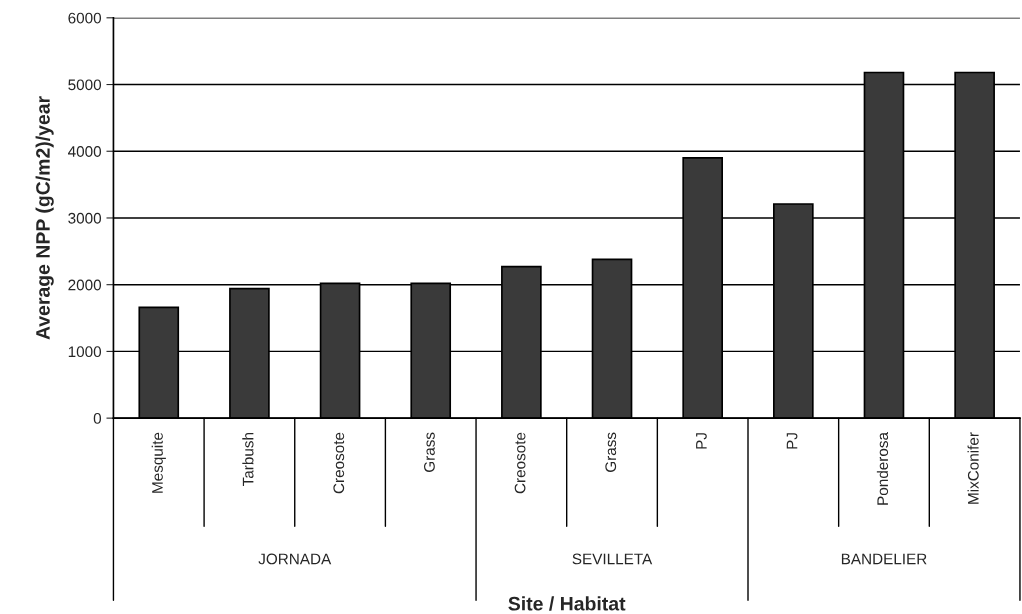  What do you see at coordinates (44, 218) in the screenshot?
I see `y-axis-title: Average NPP (gC/m2)/year` at bounding box center [44, 218].